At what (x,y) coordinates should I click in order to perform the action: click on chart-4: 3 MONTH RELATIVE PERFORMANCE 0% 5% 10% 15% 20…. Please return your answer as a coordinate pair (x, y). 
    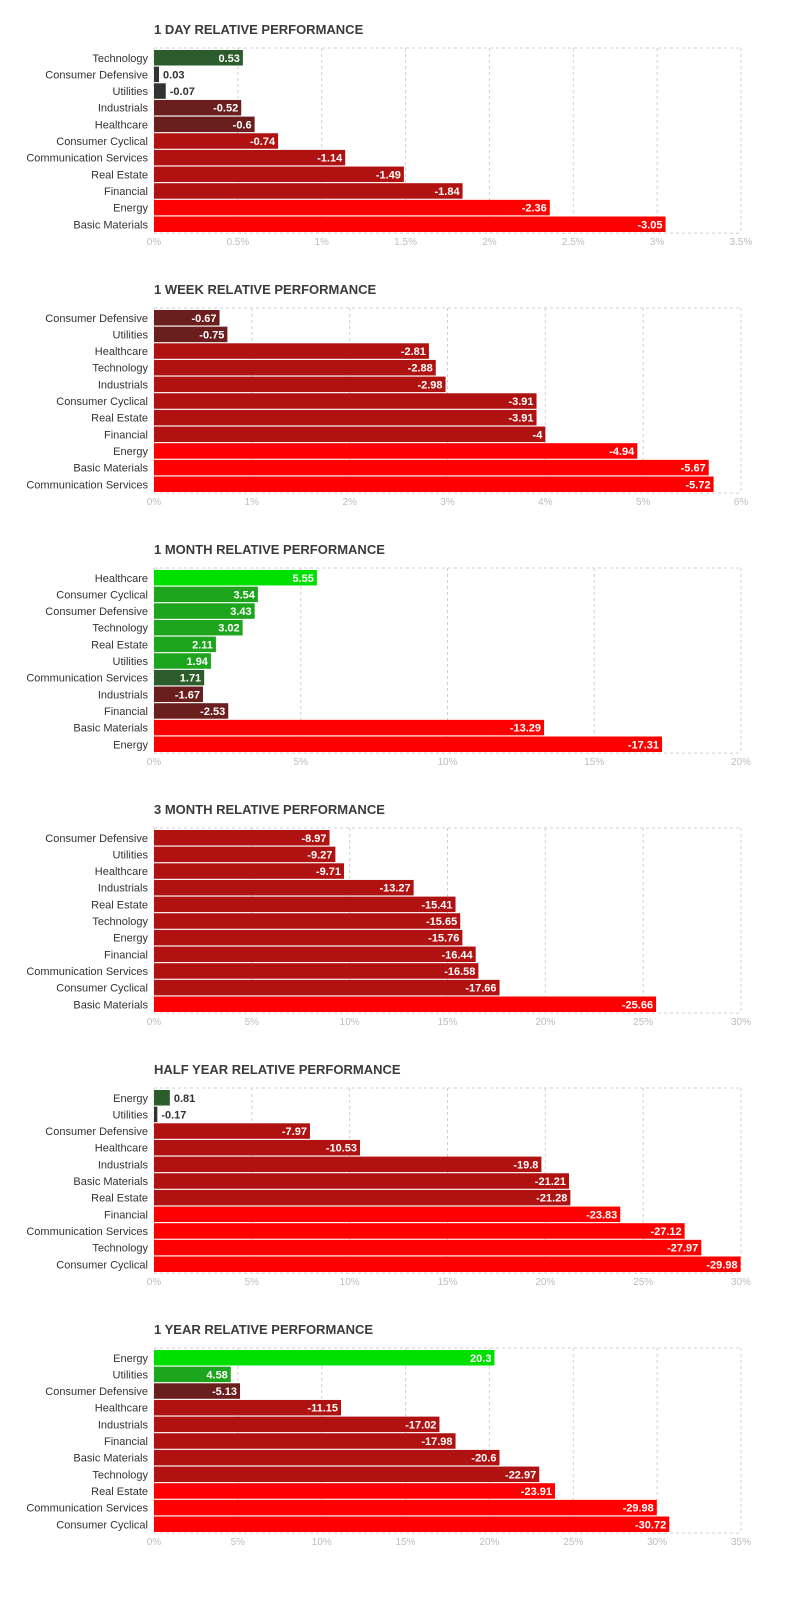
    Looking at the image, I should click on (388, 915).